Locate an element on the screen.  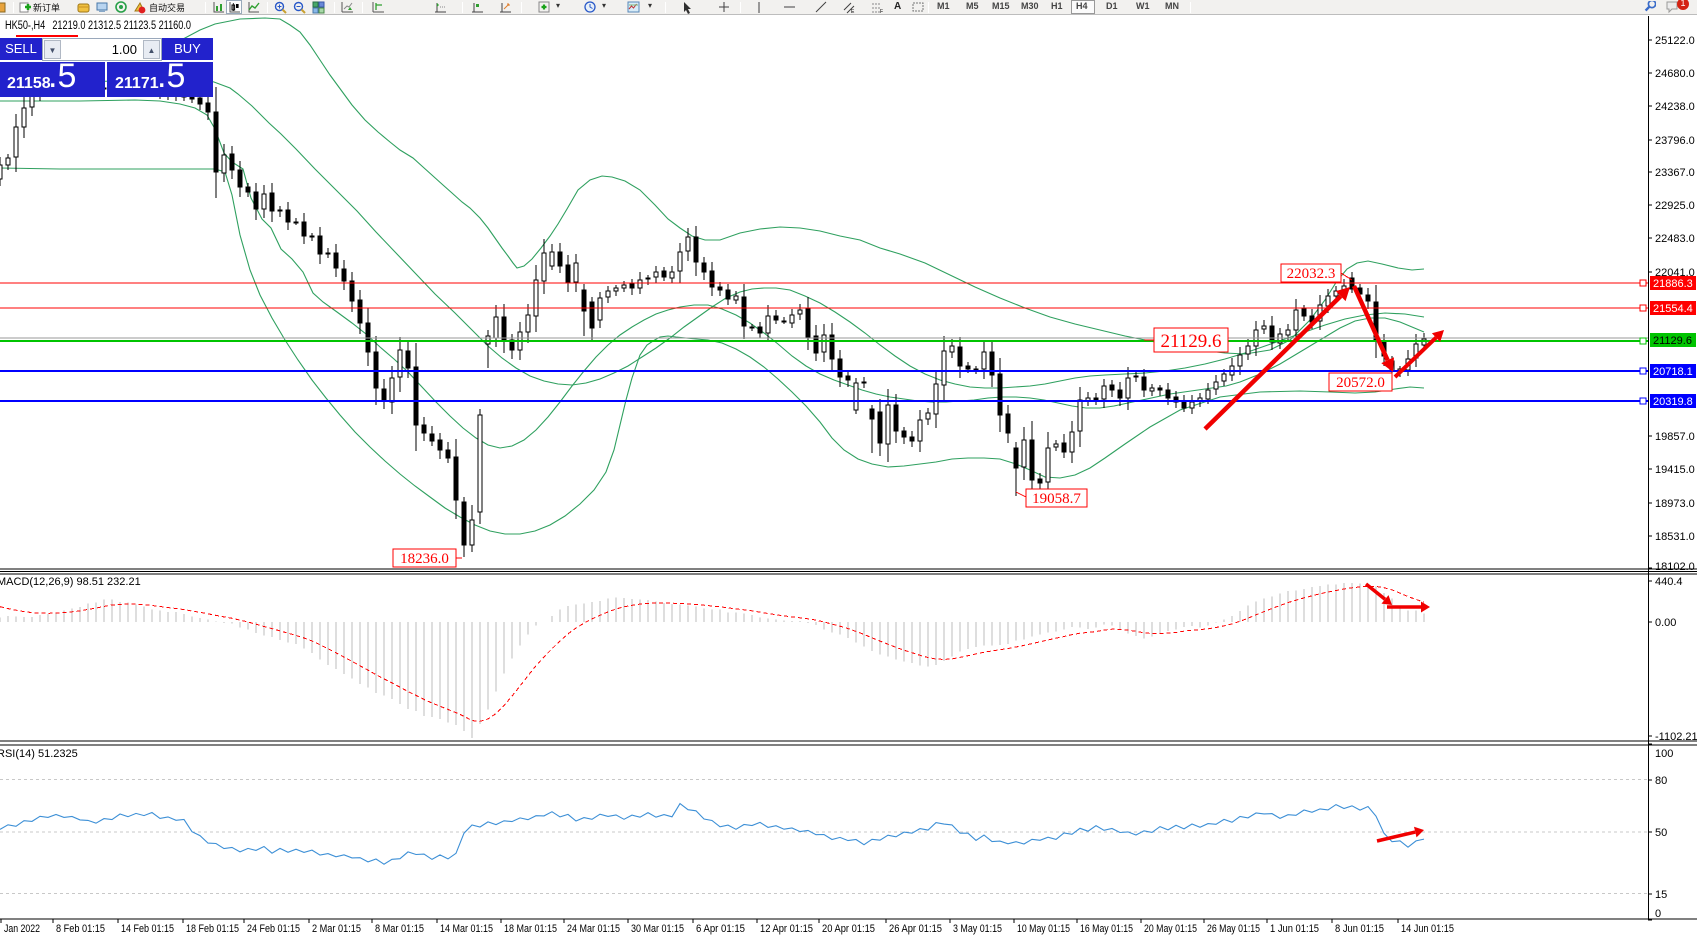
svg-text: 16 May 01:15 is located at coordinates (1106, 929).